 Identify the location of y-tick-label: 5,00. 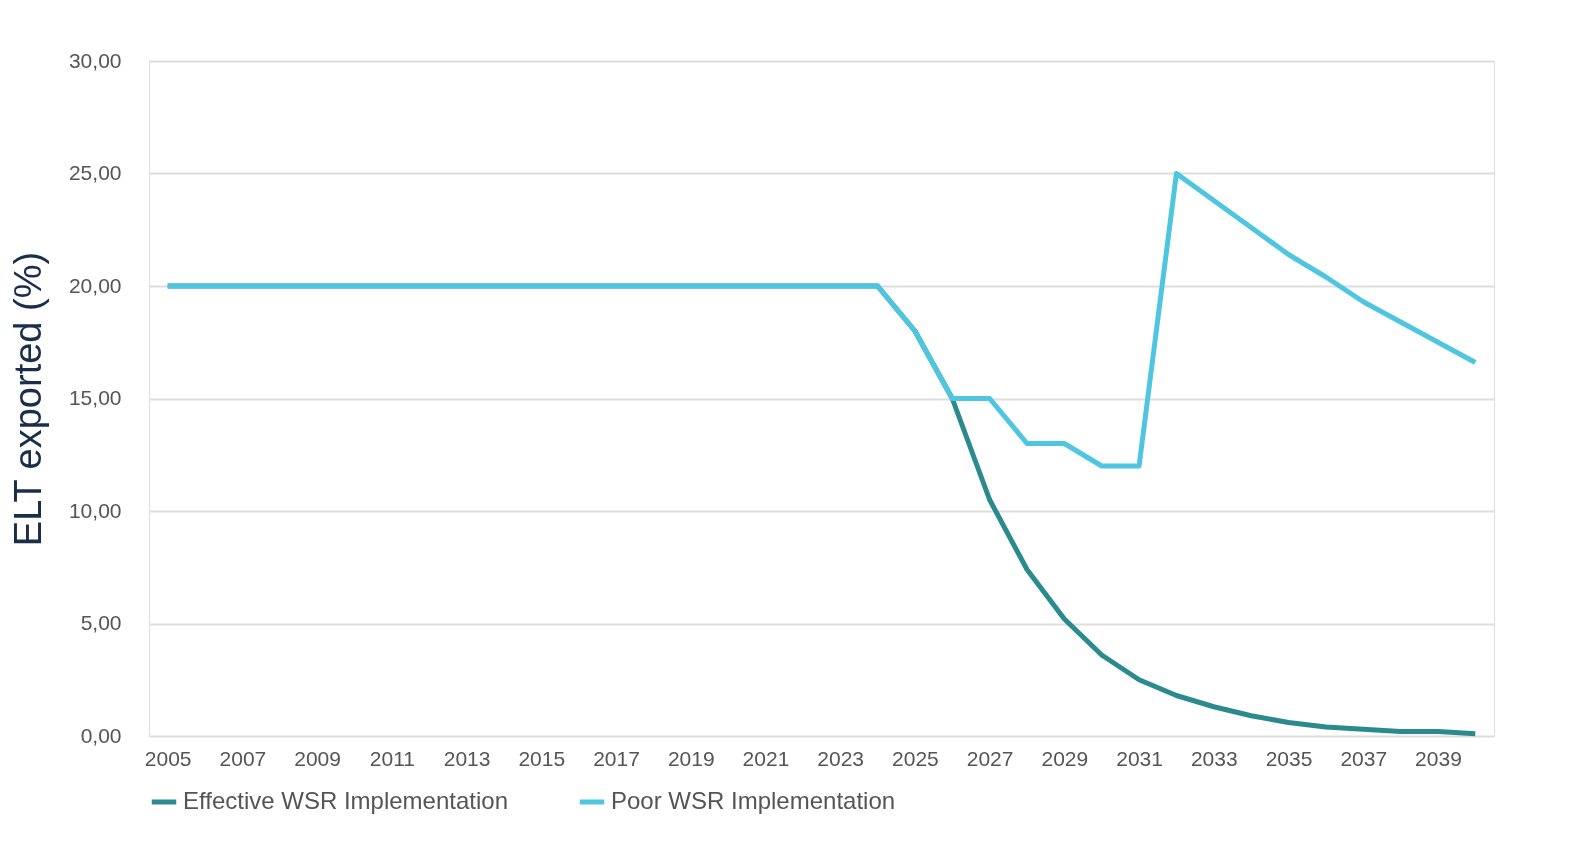
(101, 622).